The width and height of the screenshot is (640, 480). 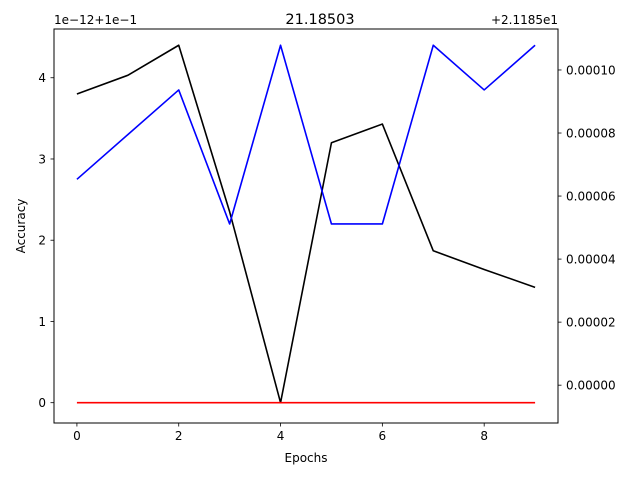 What do you see at coordinates (306, 458) in the screenshot?
I see `x-axis-label: Epochs` at bounding box center [306, 458].